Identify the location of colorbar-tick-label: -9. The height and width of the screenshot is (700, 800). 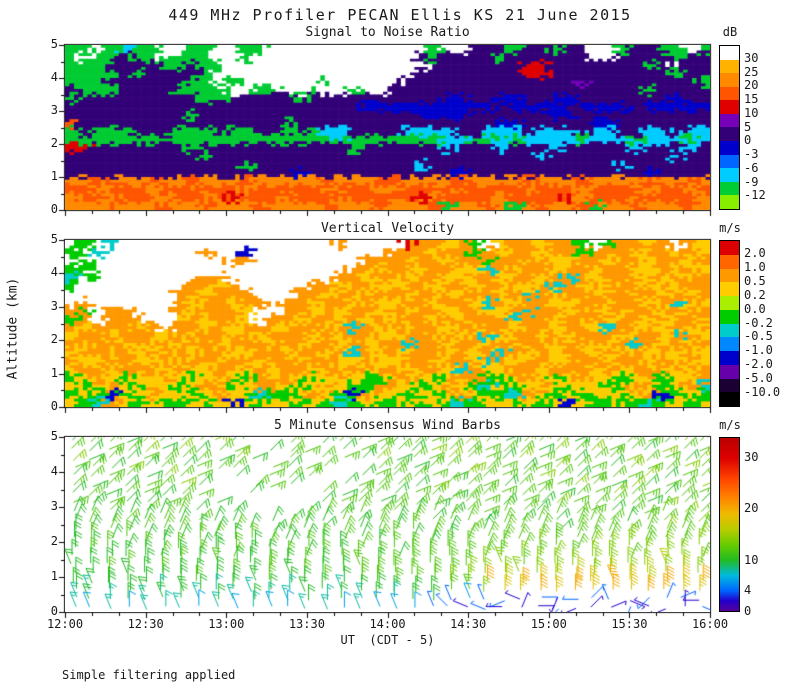
(751, 181).